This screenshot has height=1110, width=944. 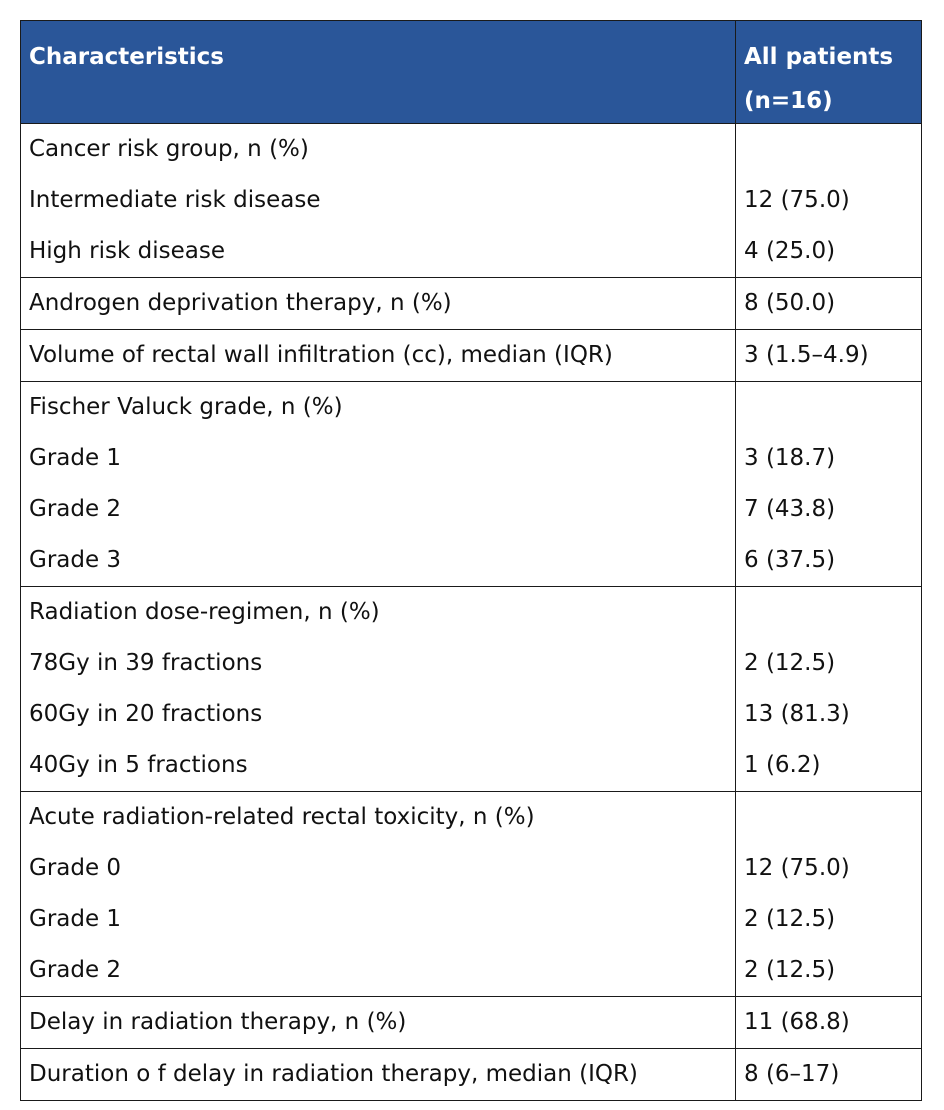 What do you see at coordinates (169, 149) in the screenshot?
I see `section-heading: Cancer risk group, n (%)` at bounding box center [169, 149].